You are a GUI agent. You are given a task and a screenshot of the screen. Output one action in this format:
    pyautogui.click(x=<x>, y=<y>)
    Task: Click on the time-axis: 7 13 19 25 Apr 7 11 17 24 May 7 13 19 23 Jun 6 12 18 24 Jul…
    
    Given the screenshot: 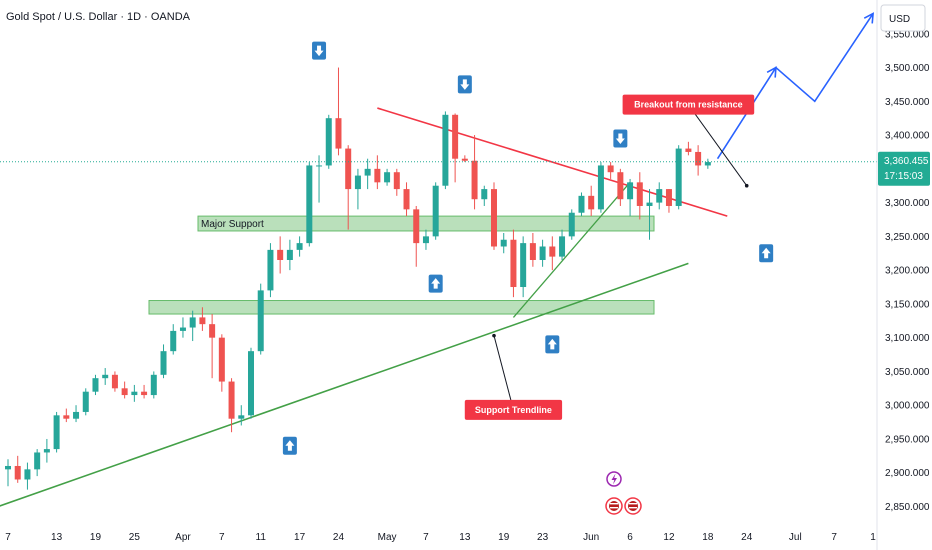 What is the action you would take?
    pyautogui.click(x=440, y=537)
    